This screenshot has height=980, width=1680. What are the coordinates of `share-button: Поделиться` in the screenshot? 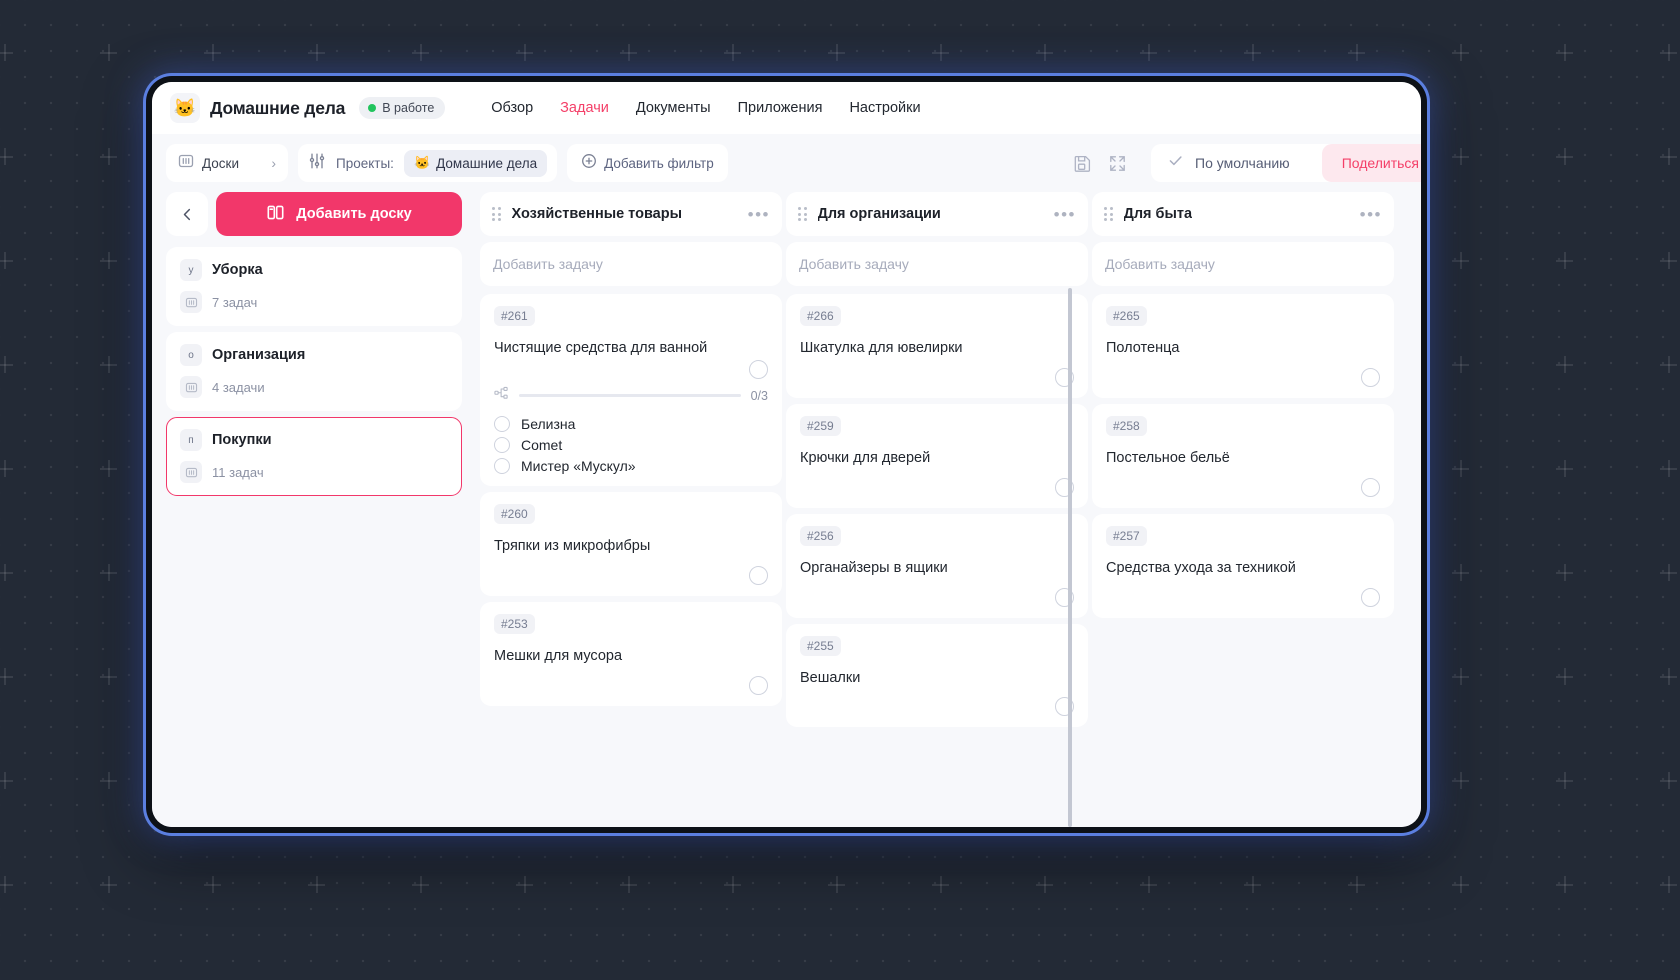 It's located at (1371, 163).